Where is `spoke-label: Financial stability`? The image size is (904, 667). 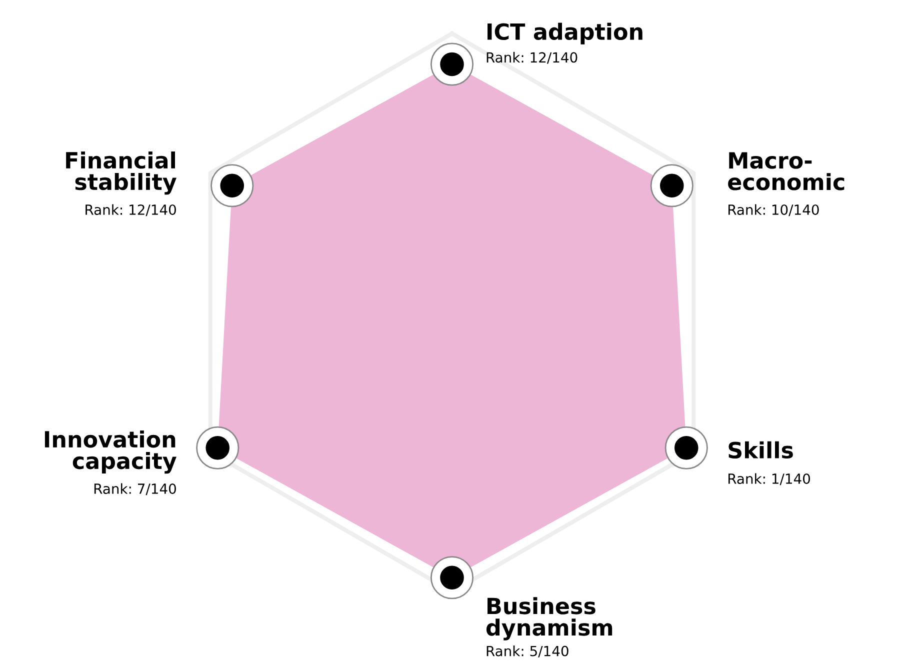 spoke-label: Financial stability is located at coordinates (121, 173).